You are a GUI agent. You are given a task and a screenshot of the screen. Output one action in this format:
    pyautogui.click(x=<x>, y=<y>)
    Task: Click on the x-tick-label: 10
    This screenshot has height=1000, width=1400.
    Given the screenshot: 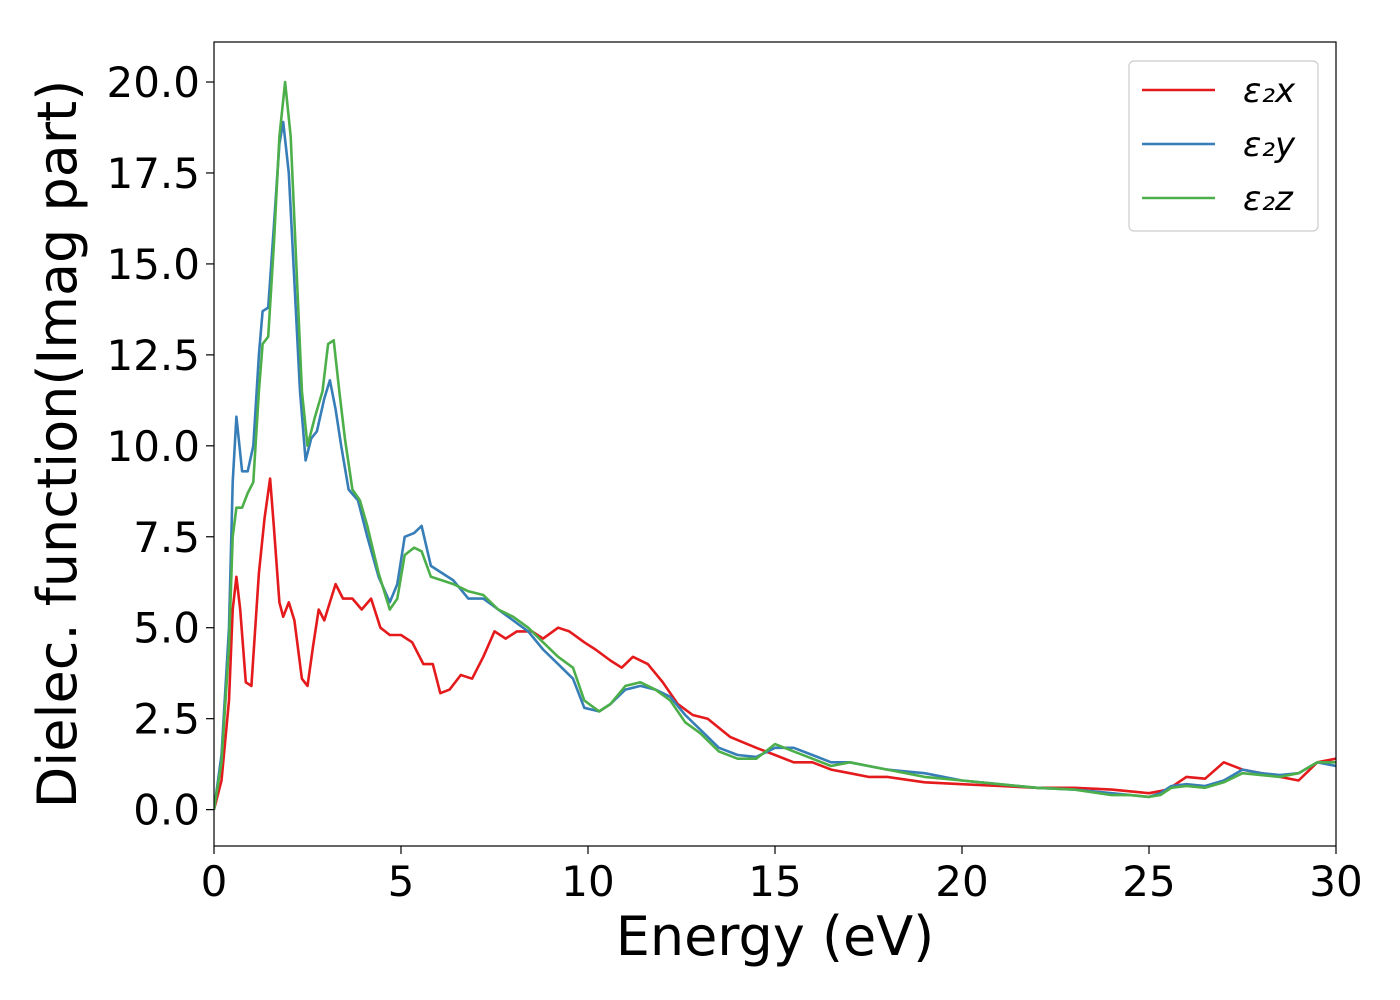 What is the action you would take?
    pyautogui.click(x=587, y=881)
    